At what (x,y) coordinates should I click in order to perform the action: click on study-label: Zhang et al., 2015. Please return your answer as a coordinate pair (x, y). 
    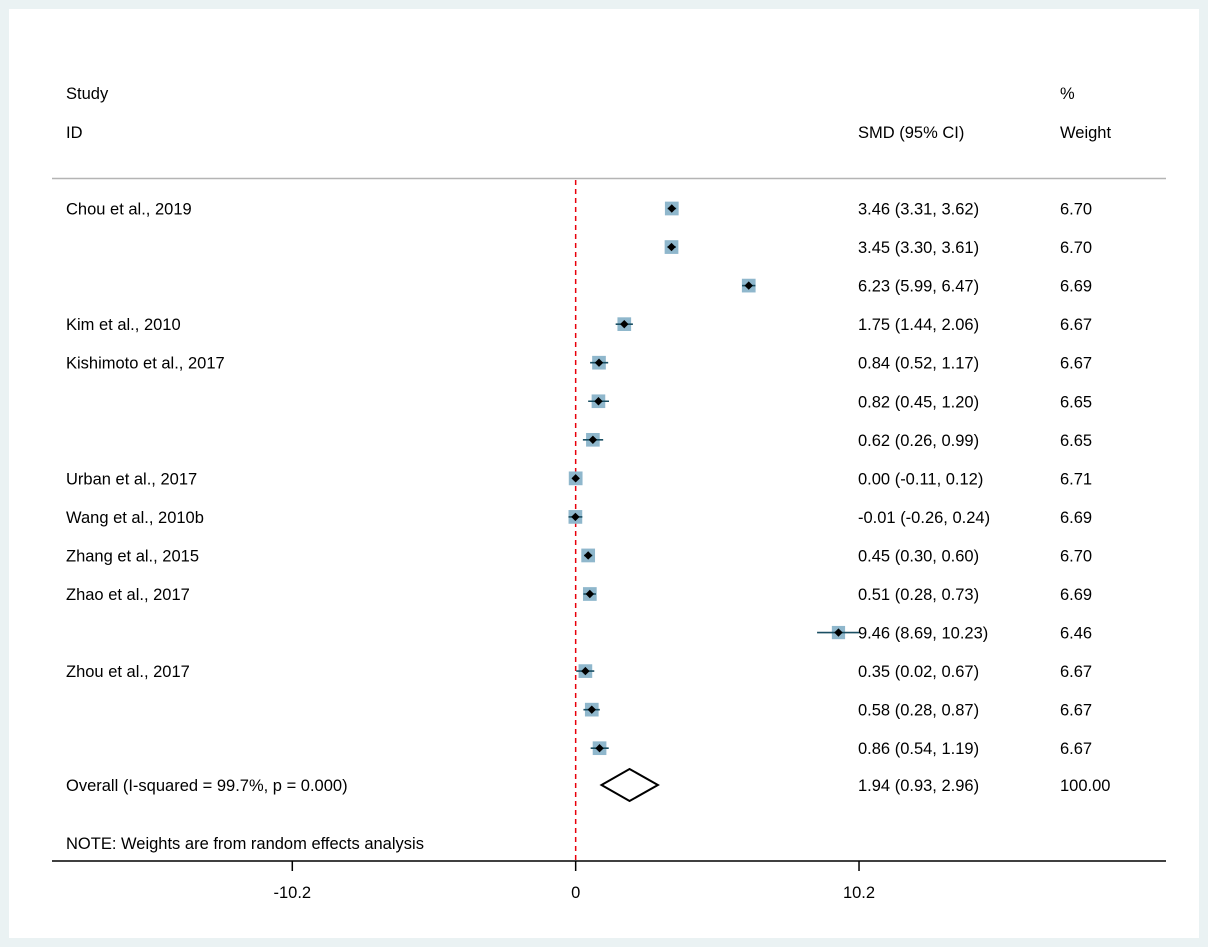
    Looking at the image, I should click on (132, 556).